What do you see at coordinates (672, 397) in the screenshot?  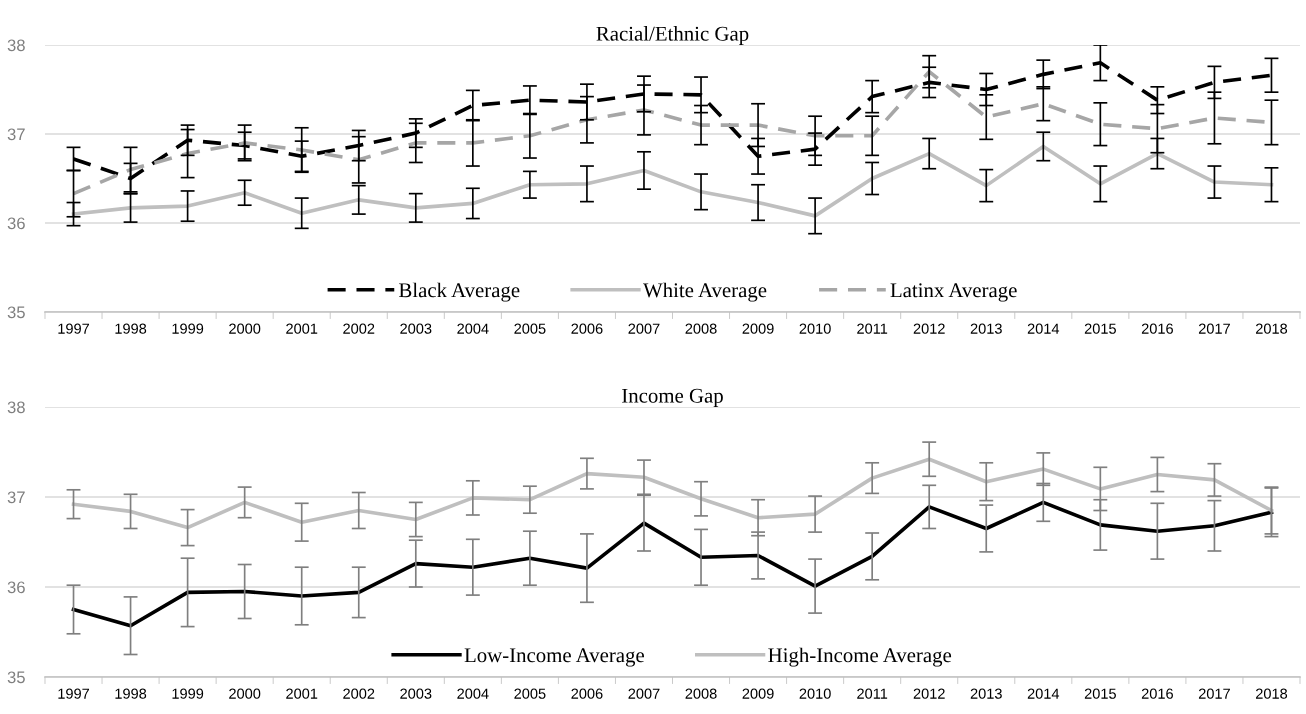 I see `chart-title: Income Gap` at bounding box center [672, 397].